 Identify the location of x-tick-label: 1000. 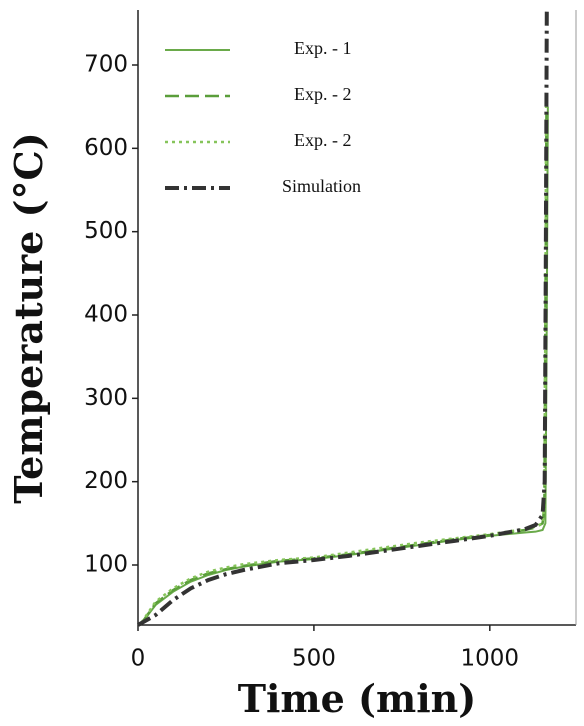
(490, 659).